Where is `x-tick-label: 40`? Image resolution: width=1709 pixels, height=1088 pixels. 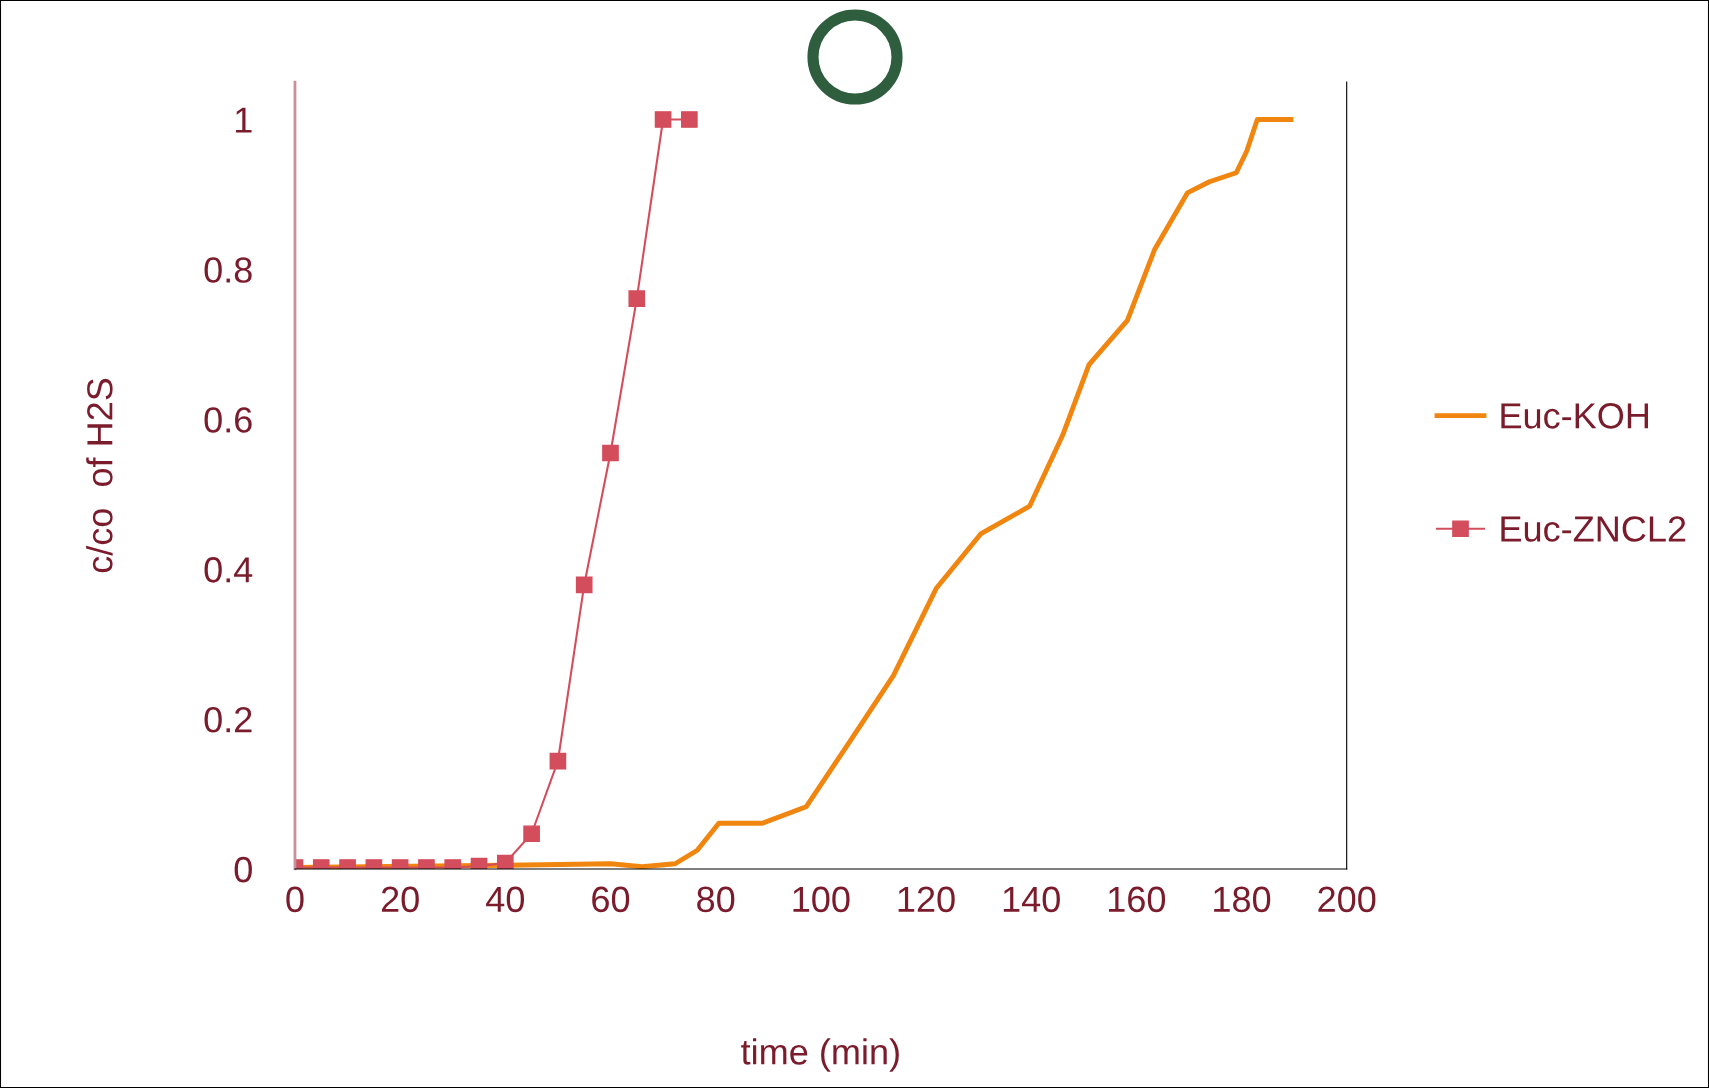
x-tick-label: 40 is located at coordinates (505, 899).